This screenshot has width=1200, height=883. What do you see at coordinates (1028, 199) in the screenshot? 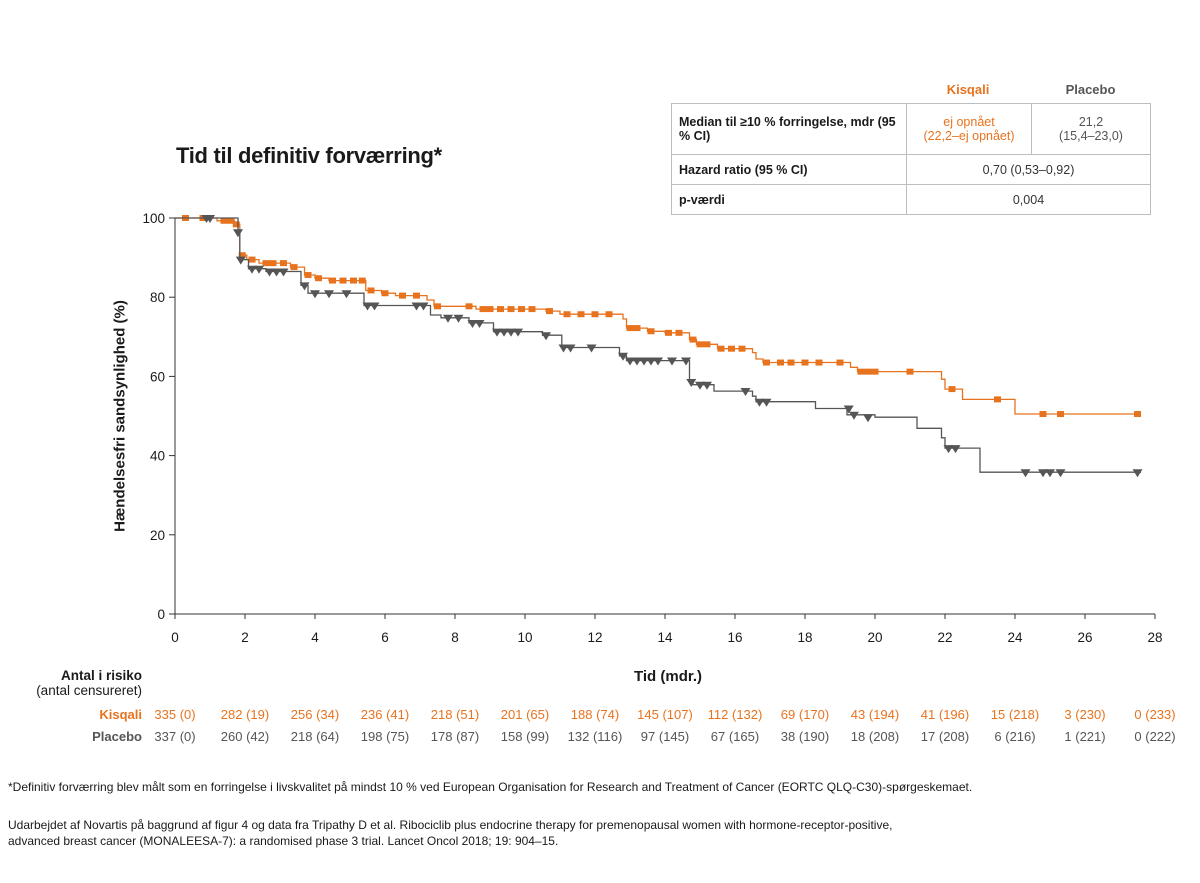
I see `p-value: 0,004` at bounding box center [1028, 199].